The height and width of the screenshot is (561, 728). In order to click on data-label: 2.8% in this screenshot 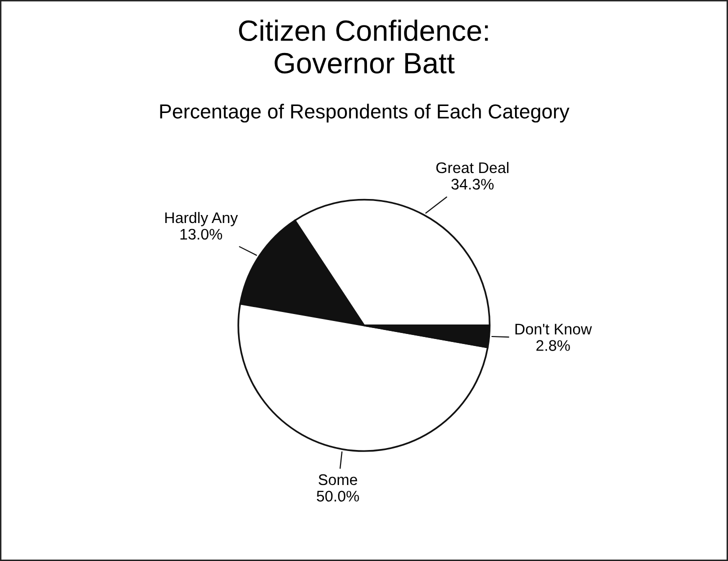, I will do `click(553, 345)`.